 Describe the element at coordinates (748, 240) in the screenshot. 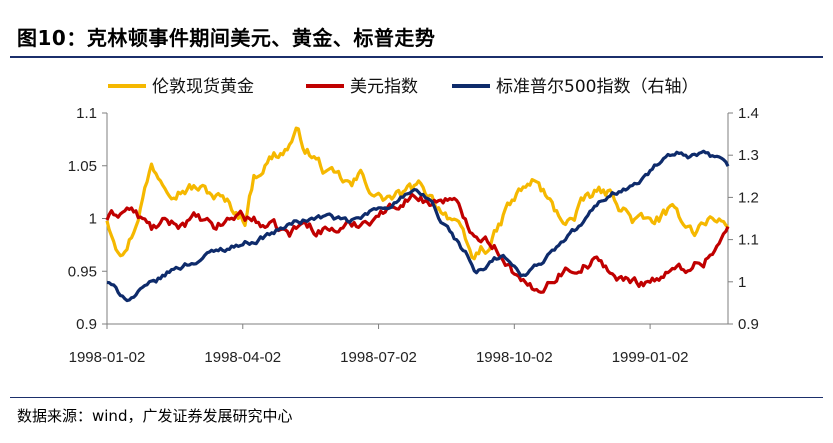

I see `right-tick-label: 1.1` at that location.